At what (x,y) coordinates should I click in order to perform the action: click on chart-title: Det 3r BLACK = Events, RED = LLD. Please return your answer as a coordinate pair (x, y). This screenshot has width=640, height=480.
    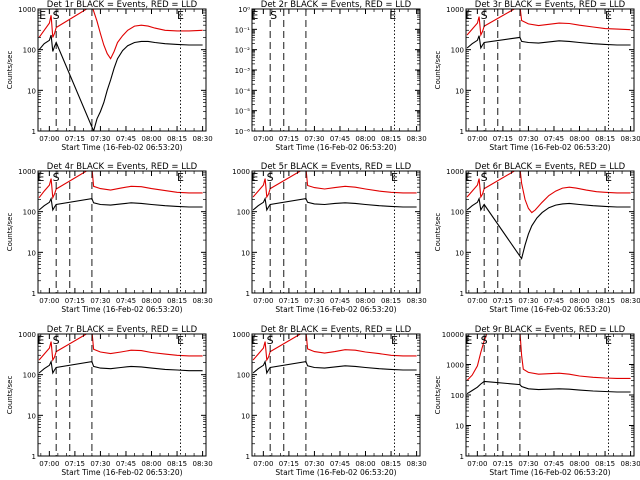
    Looking at the image, I should click on (550, 5).